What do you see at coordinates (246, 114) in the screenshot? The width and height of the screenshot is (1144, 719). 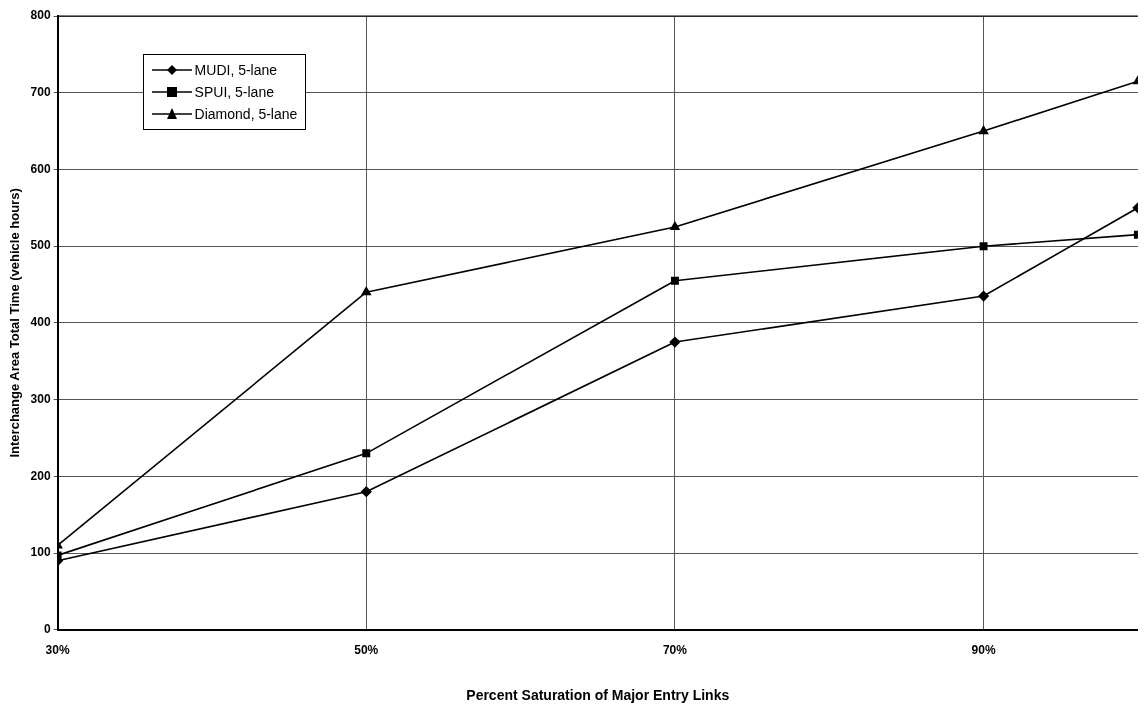 I see `legend-label: Diamond, 5-lane` at bounding box center [246, 114].